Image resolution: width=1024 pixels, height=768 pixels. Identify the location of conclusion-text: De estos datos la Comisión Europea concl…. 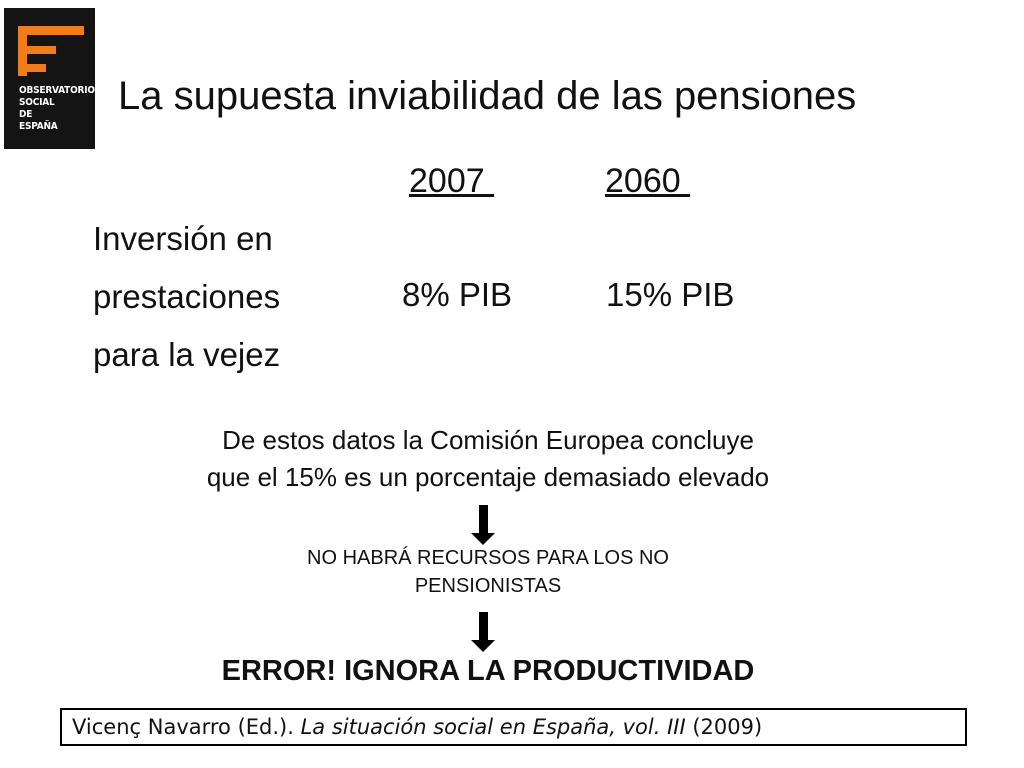
(488, 459).